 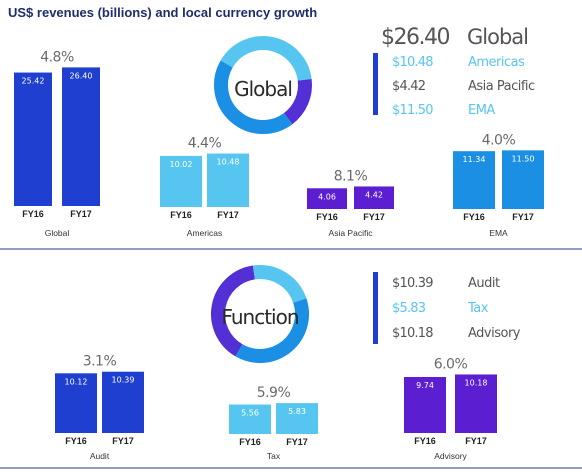 I want to click on global-total-label: Global, so click(x=497, y=37).